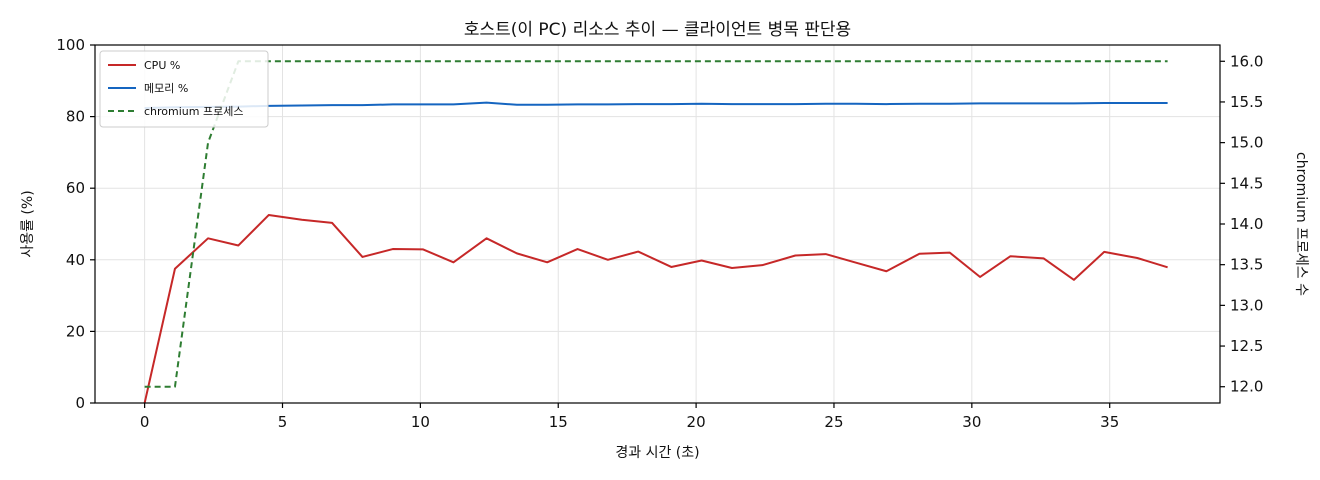 This screenshot has width=1320, height=480. What do you see at coordinates (80, 403) in the screenshot?
I see `y-tick-label: 0` at bounding box center [80, 403].